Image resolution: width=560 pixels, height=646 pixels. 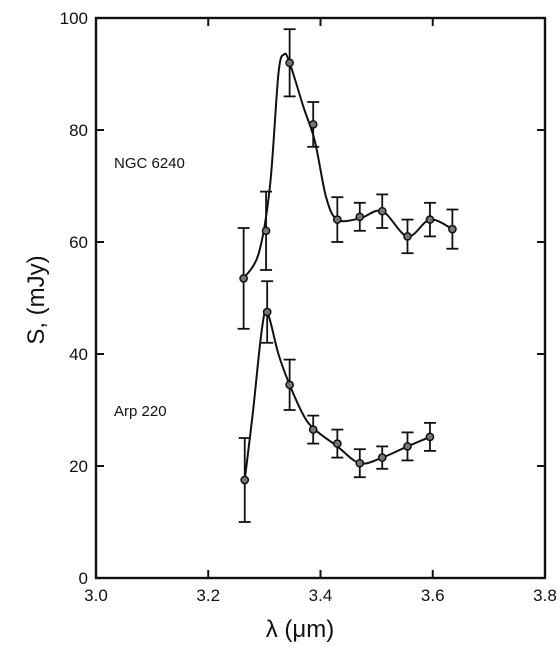 I want to click on series-label-ngc-6240: NGC 6240, so click(x=149, y=163).